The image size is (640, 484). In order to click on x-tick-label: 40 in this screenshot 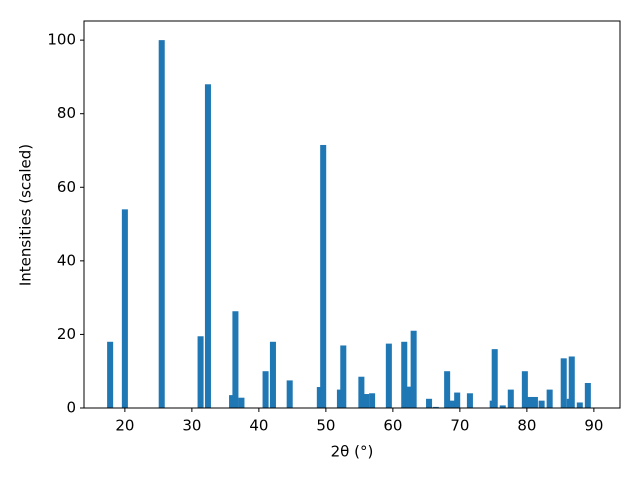, I will do `click(258, 426)`.